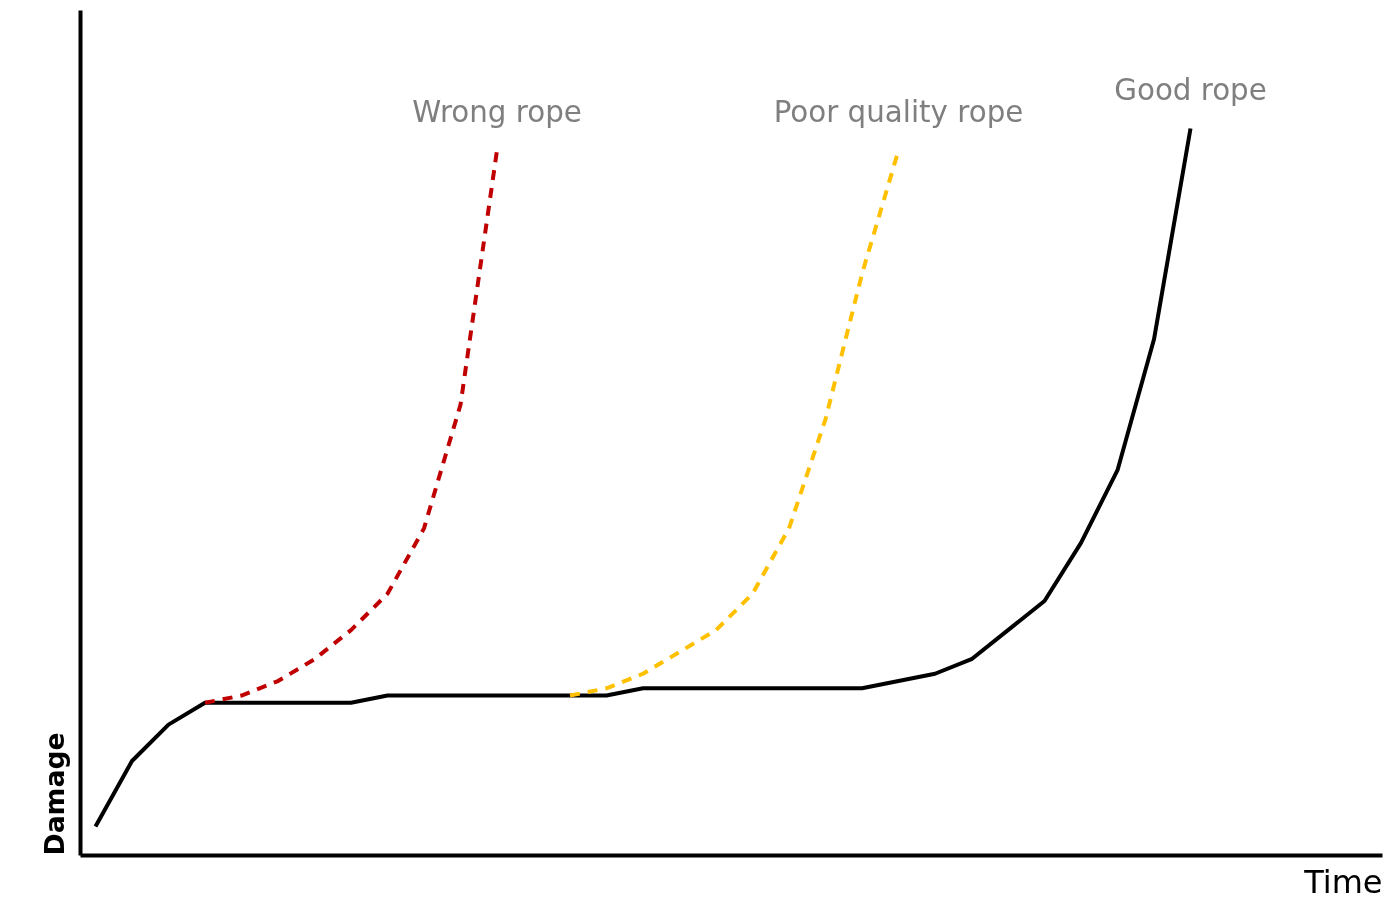  I want to click on series-label: Good rope, so click(1190, 89).